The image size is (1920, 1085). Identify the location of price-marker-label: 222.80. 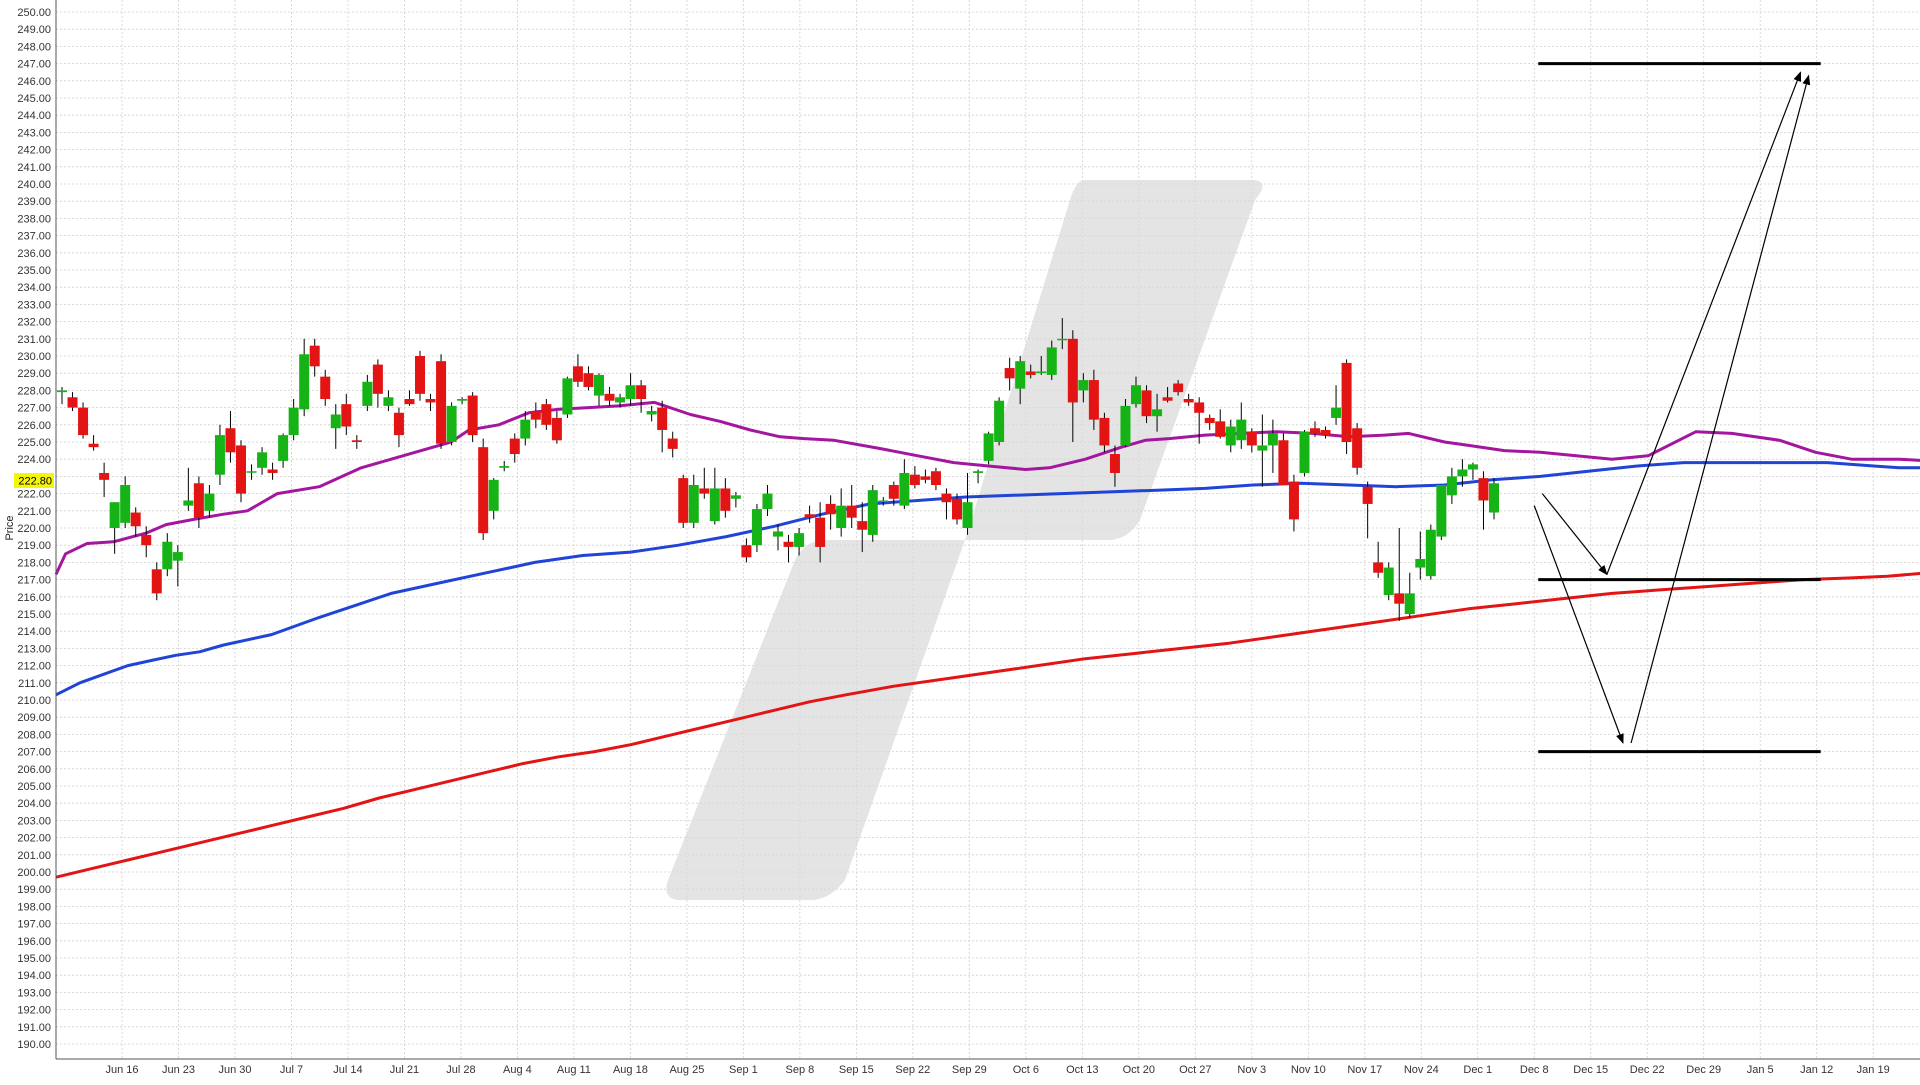
(35, 482).